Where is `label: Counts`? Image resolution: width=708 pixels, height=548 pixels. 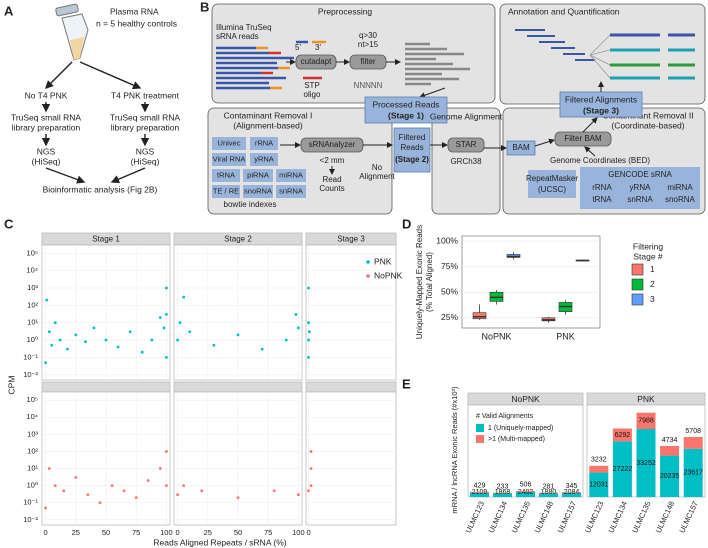
label: Counts is located at coordinates (331, 188).